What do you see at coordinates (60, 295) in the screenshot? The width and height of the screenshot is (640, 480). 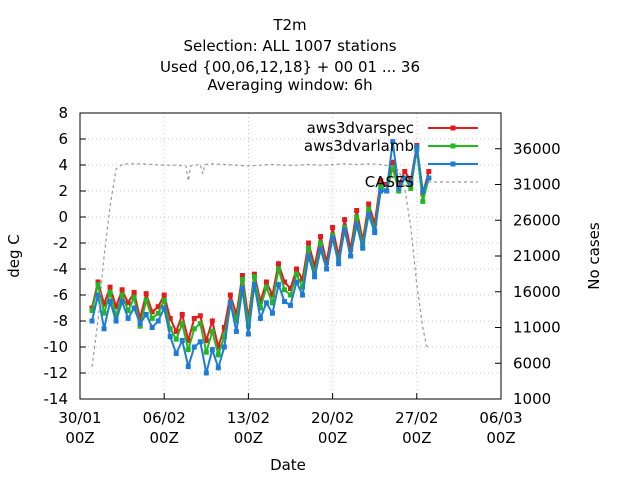 I see `y-tick-label: -6` at bounding box center [60, 295].